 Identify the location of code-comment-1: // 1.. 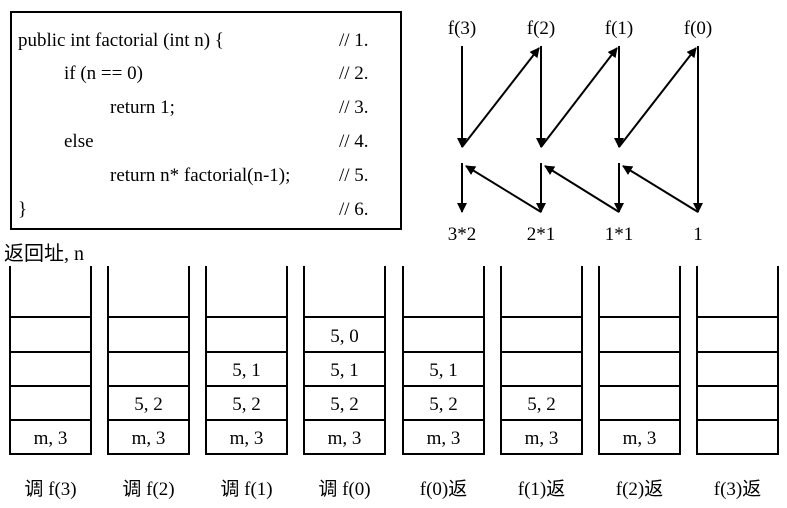
(354, 40).